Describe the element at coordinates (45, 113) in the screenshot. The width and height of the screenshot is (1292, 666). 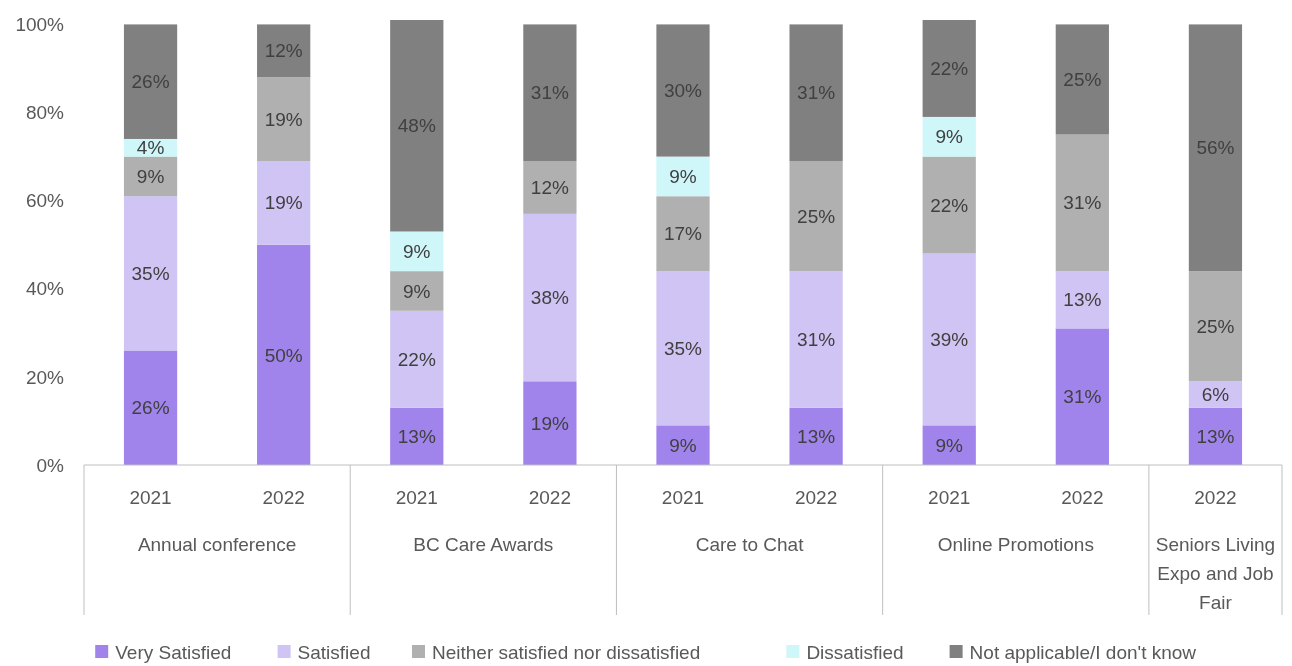
I see `y-tick-label: 80%` at that location.